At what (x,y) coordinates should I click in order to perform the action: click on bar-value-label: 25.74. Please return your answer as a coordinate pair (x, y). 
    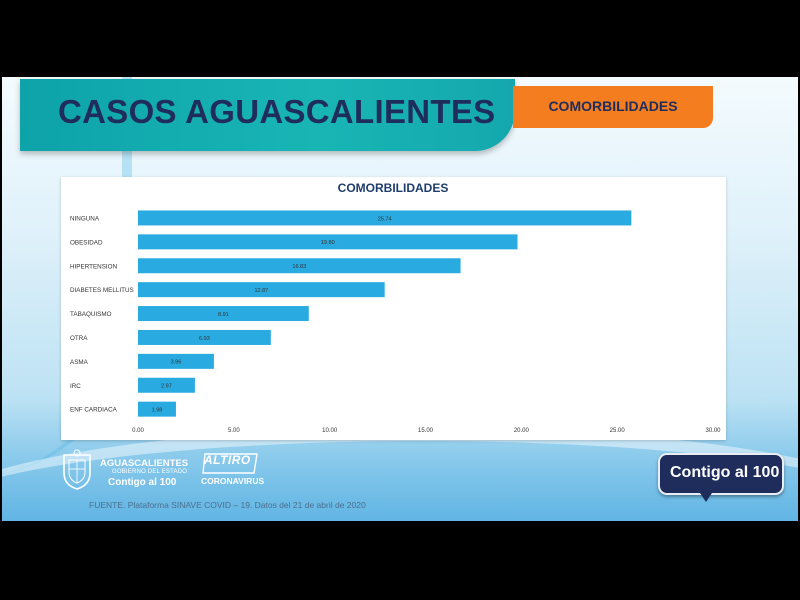
    Looking at the image, I should click on (385, 219).